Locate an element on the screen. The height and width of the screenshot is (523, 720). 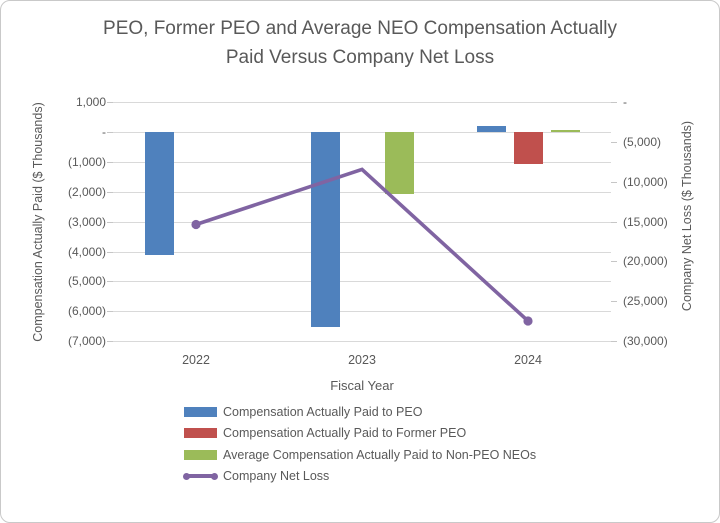
left-axis-tick-label: (7,000) is located at coordinates (86, 341).